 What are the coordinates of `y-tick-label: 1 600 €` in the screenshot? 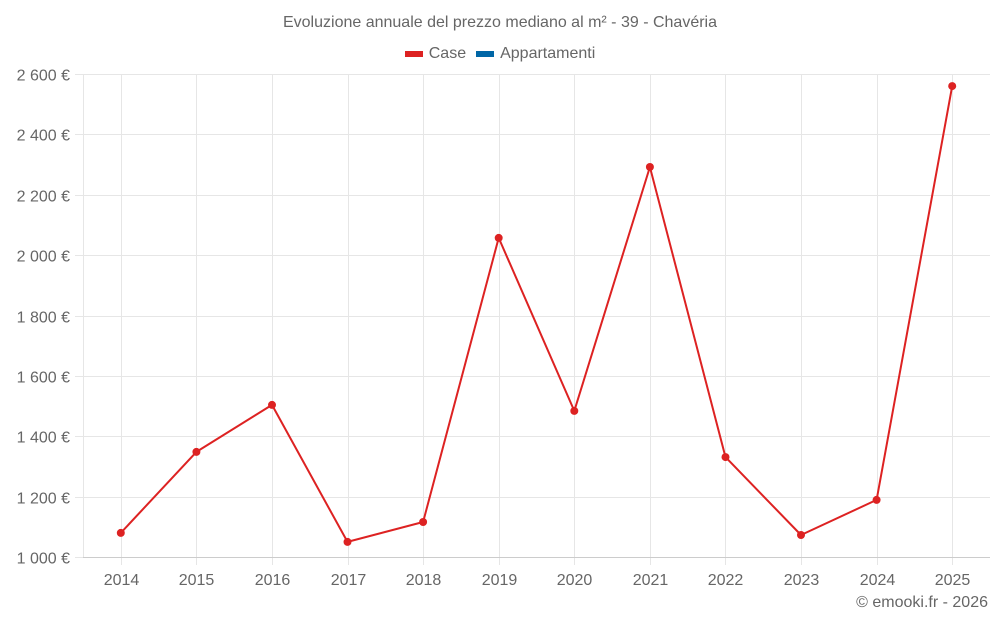 It's located at (43, 378).